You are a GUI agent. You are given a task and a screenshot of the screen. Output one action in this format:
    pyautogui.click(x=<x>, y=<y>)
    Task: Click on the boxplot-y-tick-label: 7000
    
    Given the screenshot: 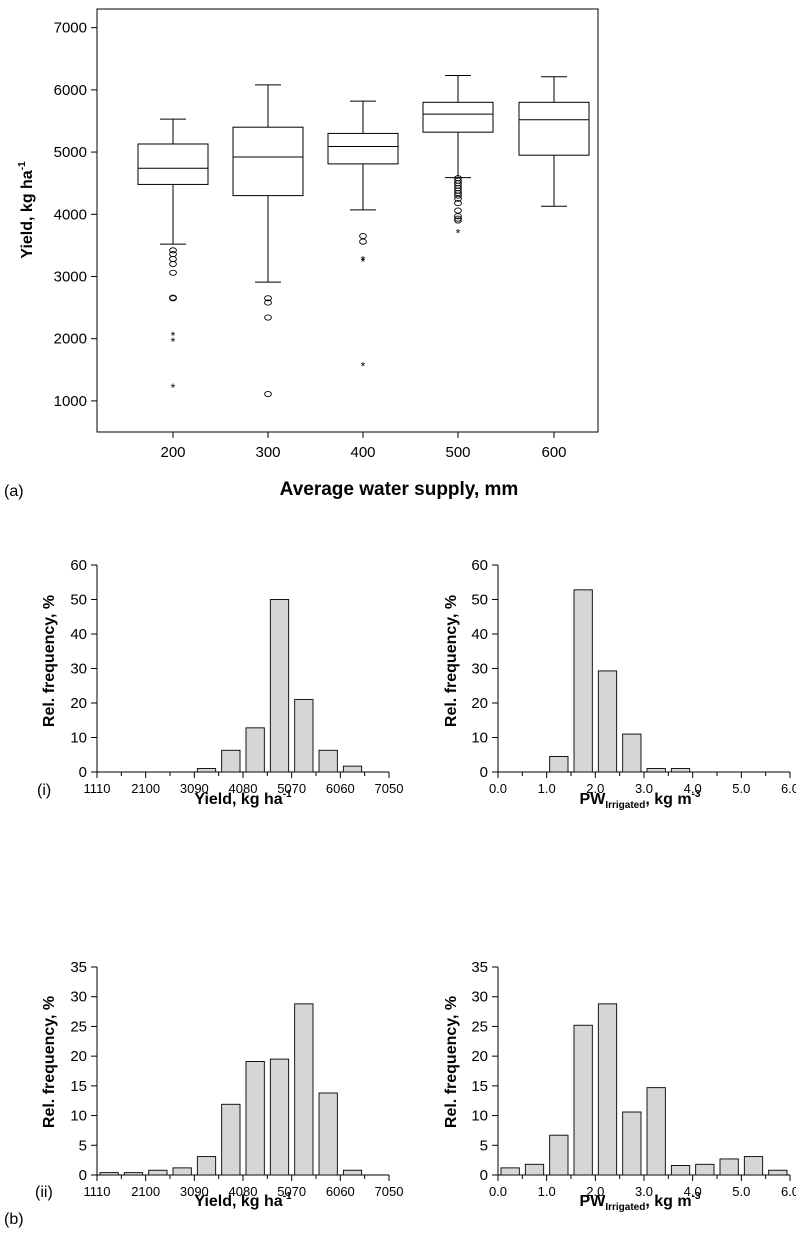 What is the action you would take?
    pyautogui.click(x=70, y=28)
    